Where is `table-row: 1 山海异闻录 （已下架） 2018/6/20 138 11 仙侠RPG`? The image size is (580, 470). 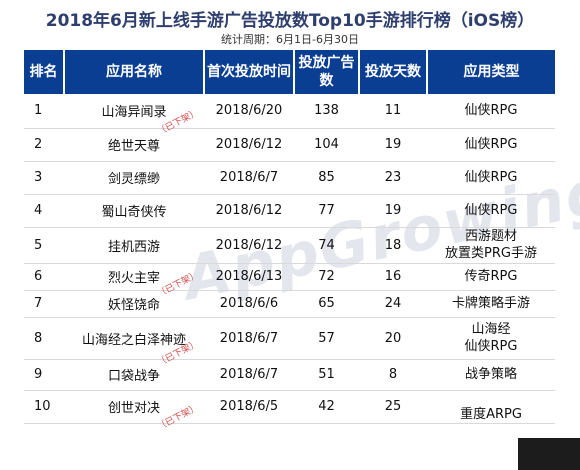
table-row: 1 山海异闻录 （已下架） 2018/6/20 138 11 仙侠RPG is located at coordinates (289, 115).